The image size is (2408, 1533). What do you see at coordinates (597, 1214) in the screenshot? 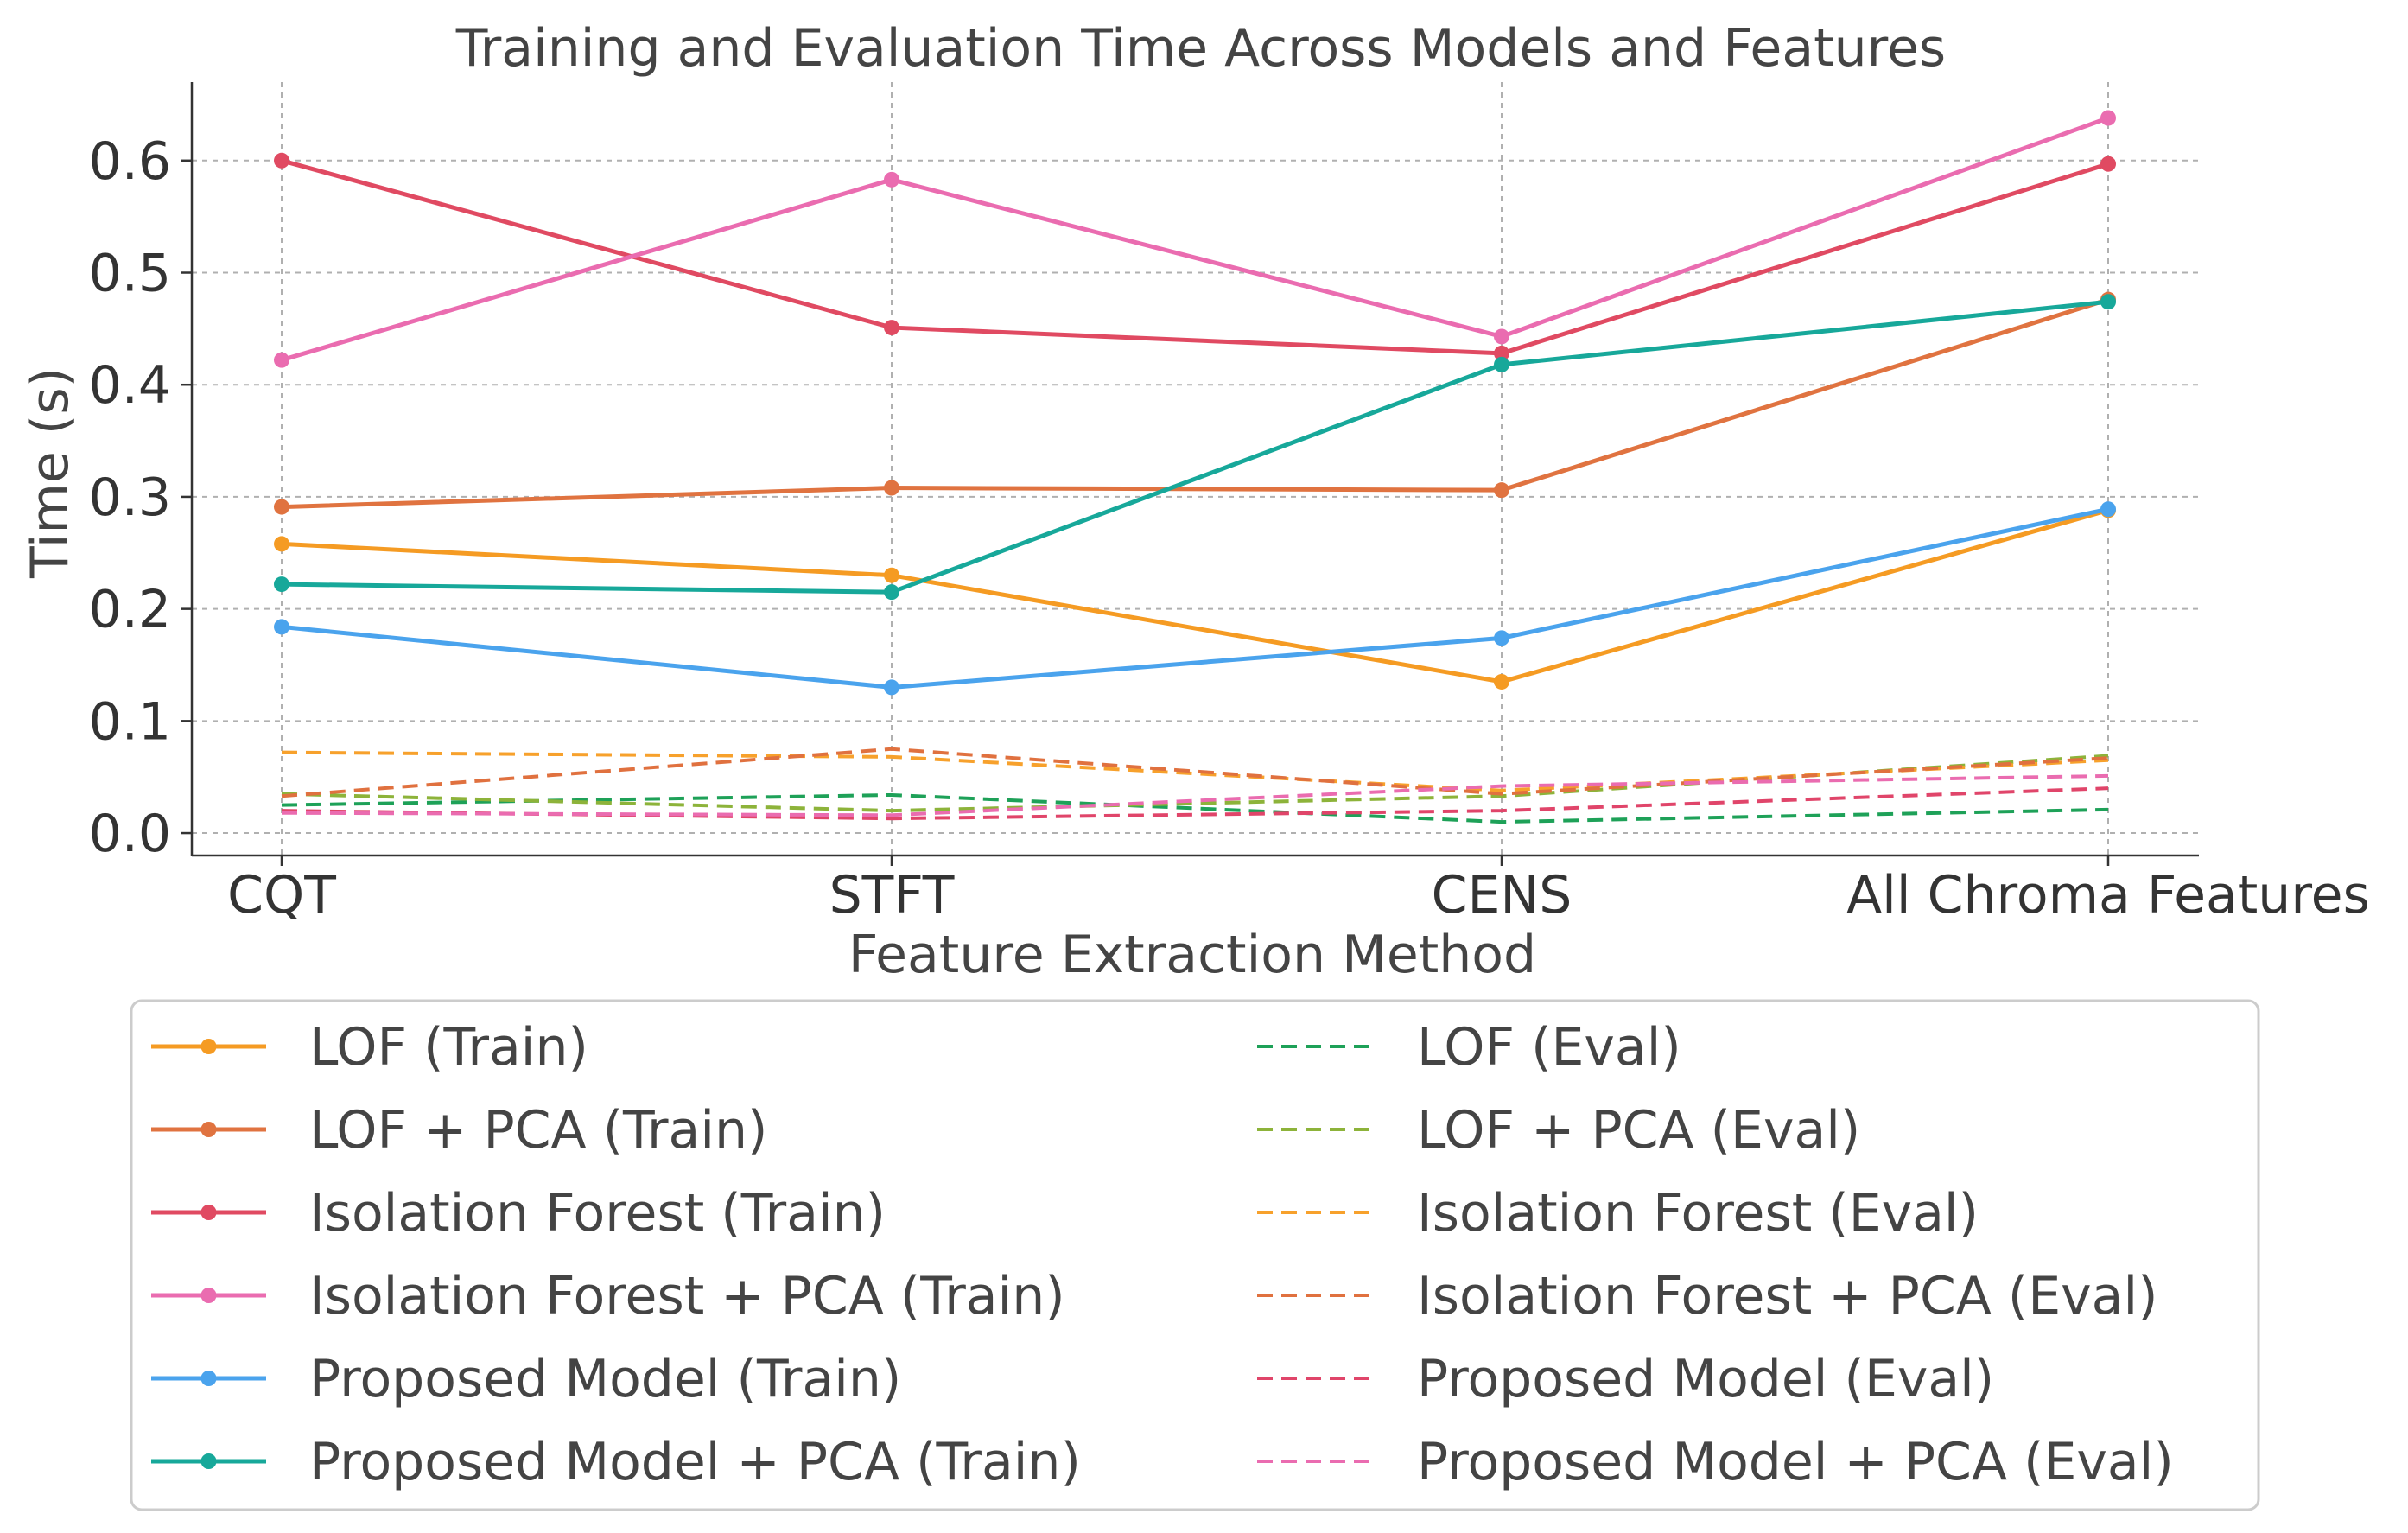
I see `legend-label-isolation-forest-train: Isolation Forest (Train)` at bounding box center [597, 1214].